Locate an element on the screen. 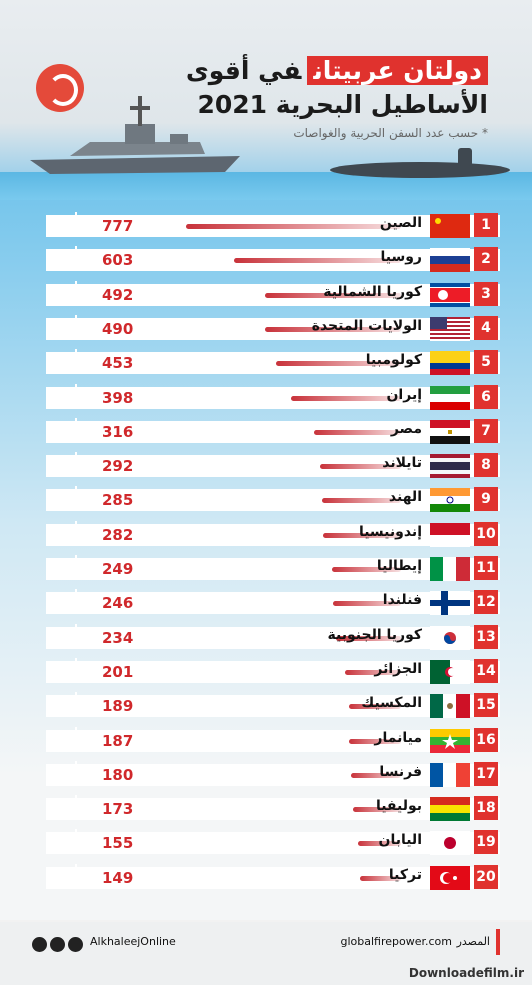 The height and width of the screenshot is (985, 532). page-title: دولتان عربيتانفي أقوى is located at coordinates (337, 70).